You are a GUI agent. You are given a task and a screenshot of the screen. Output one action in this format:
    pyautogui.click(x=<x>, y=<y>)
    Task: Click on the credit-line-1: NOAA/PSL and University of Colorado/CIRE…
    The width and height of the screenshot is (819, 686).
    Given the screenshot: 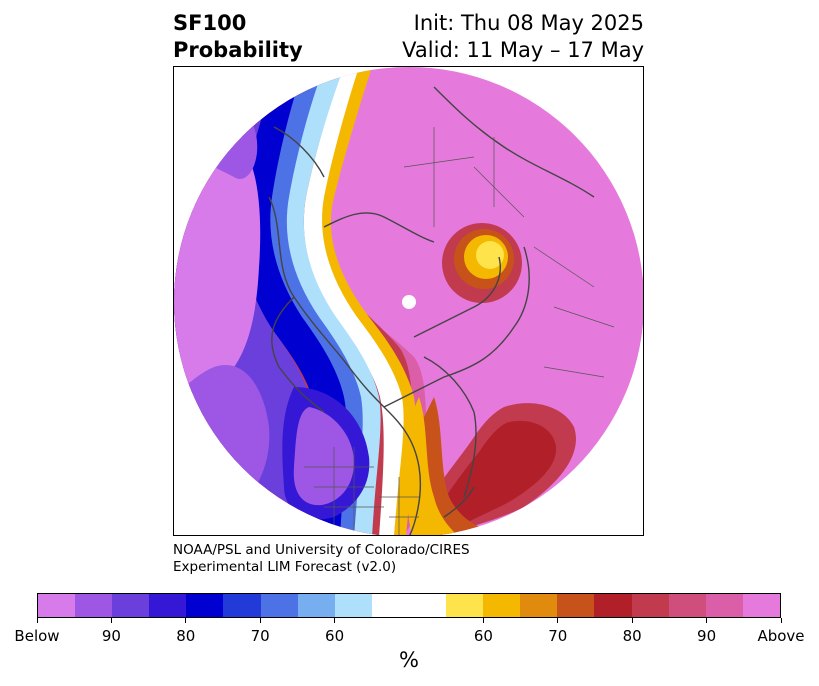 What is the action you would take?
    pyautogui.click(x=321, y=550)
    